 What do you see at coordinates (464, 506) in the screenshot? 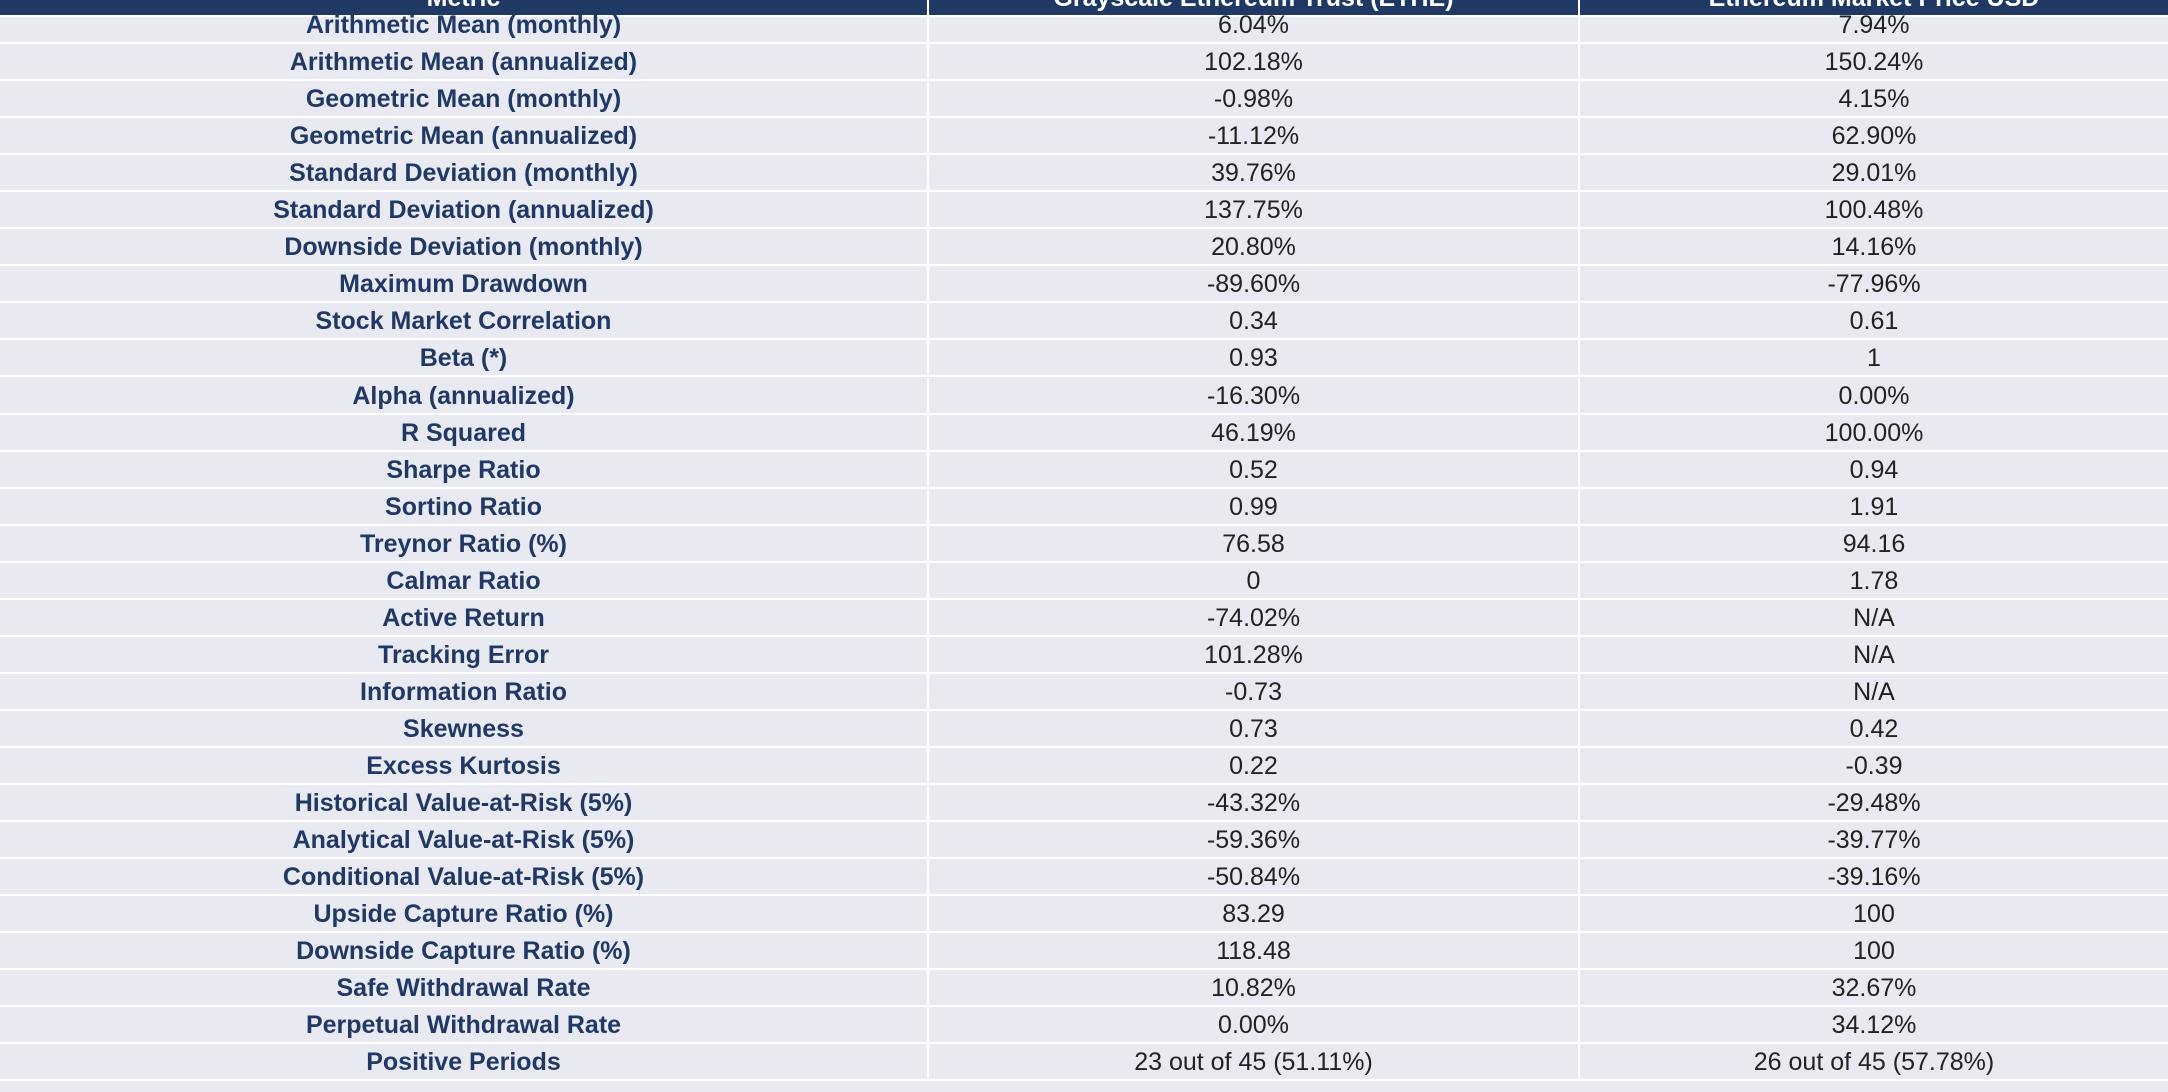
I see `metric-label: Sortino Ratio` at bounding box center [464, 506].